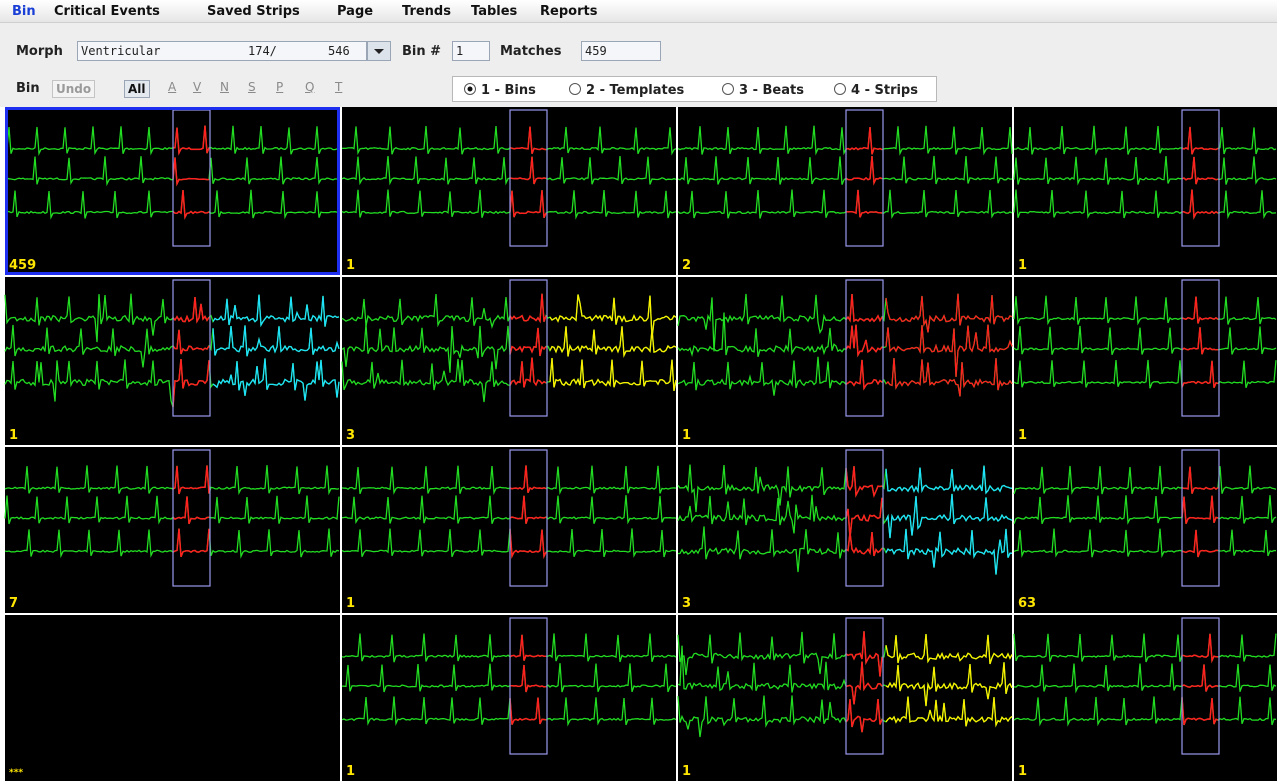  I want to click on radio-option: 2 - Templates, so click(626, 90).